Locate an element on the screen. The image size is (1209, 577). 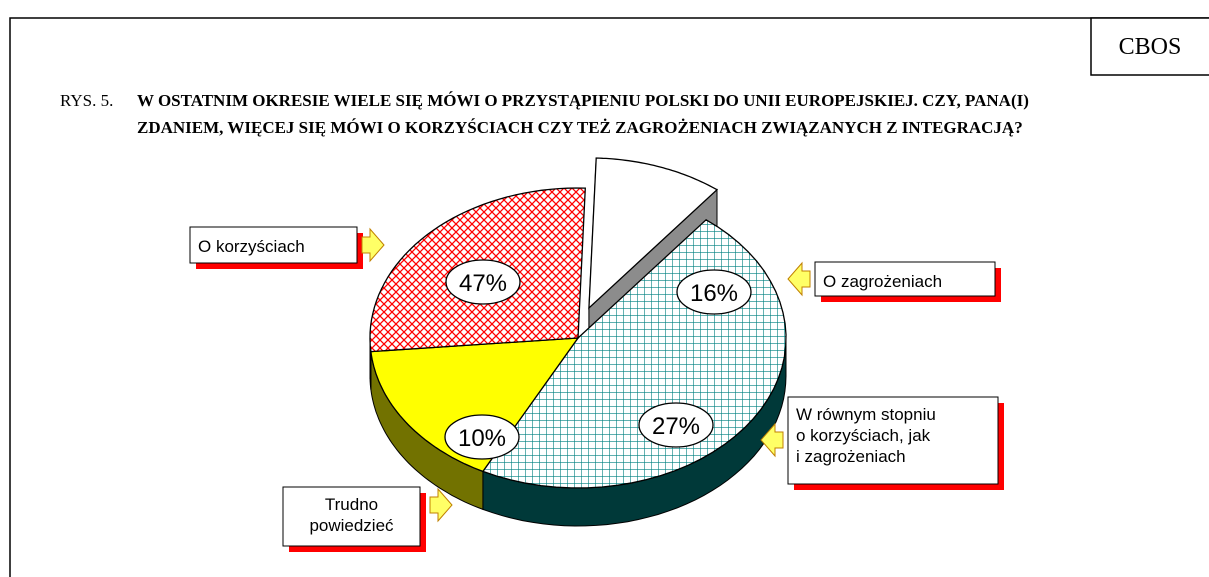
source-box is located at coordinates (1149, 46).